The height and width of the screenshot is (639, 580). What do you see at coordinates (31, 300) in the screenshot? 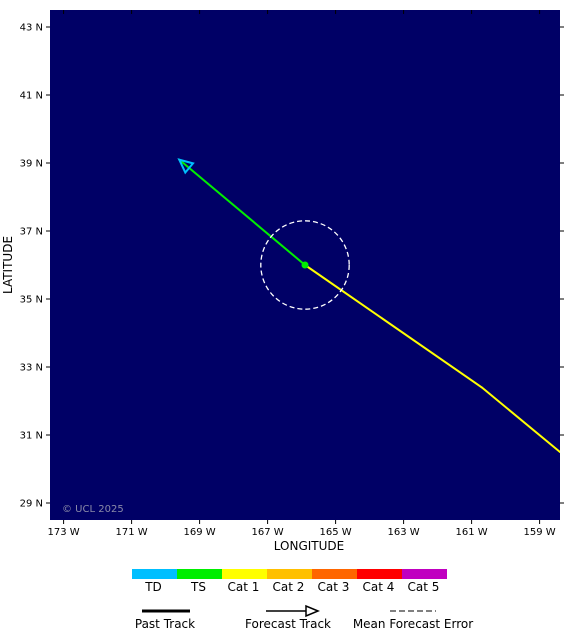
I see `lat-tick-label: 35 N` at bounding box center [31, 300].